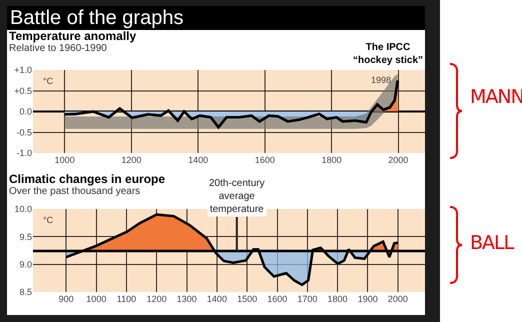  What do you see at coordinates (23, 209) in the screenshot?
I see `y-tick-label: 10.0` at bounding box center [23, 209].